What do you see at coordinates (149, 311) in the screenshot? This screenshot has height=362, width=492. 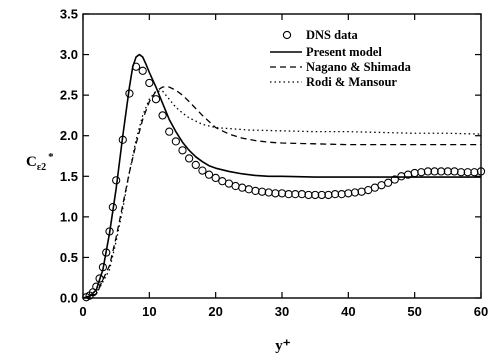 I see `x-tick-label: 10` at bounding box center [149, 311].